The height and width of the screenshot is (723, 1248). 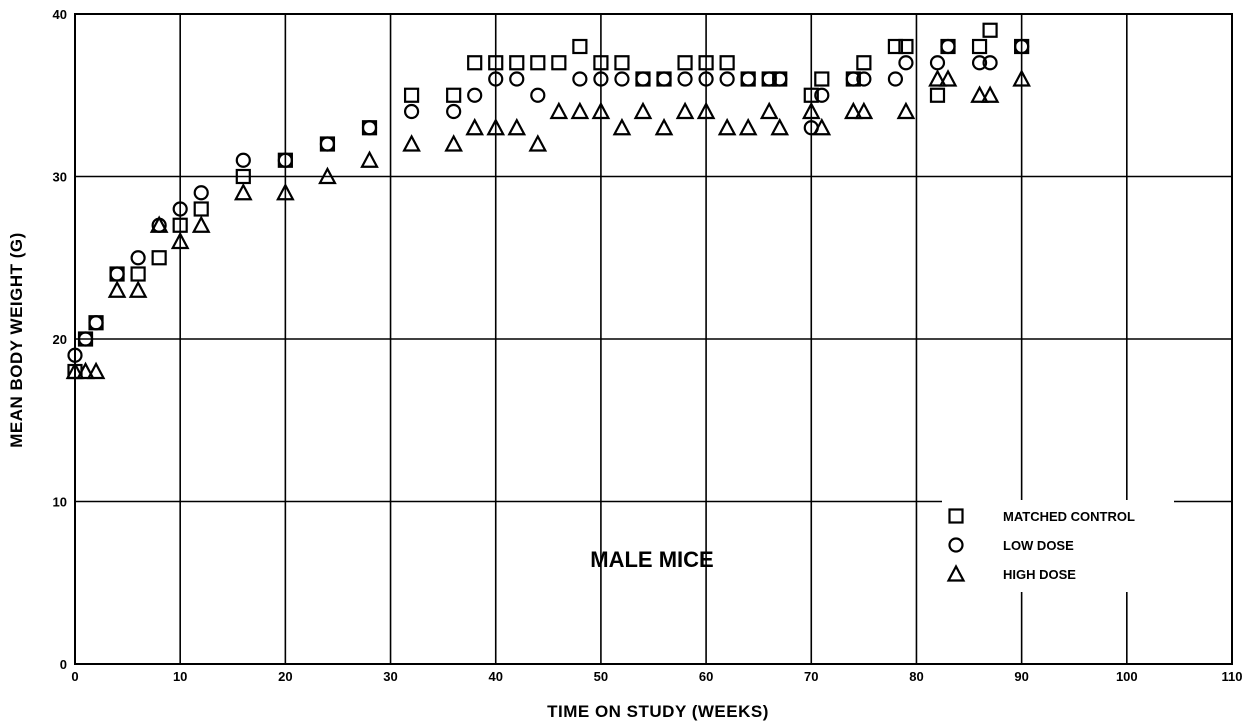 I want to click on x-axis-title: TIME ON STUDY (WEEKS), so click(x=658, y=711).